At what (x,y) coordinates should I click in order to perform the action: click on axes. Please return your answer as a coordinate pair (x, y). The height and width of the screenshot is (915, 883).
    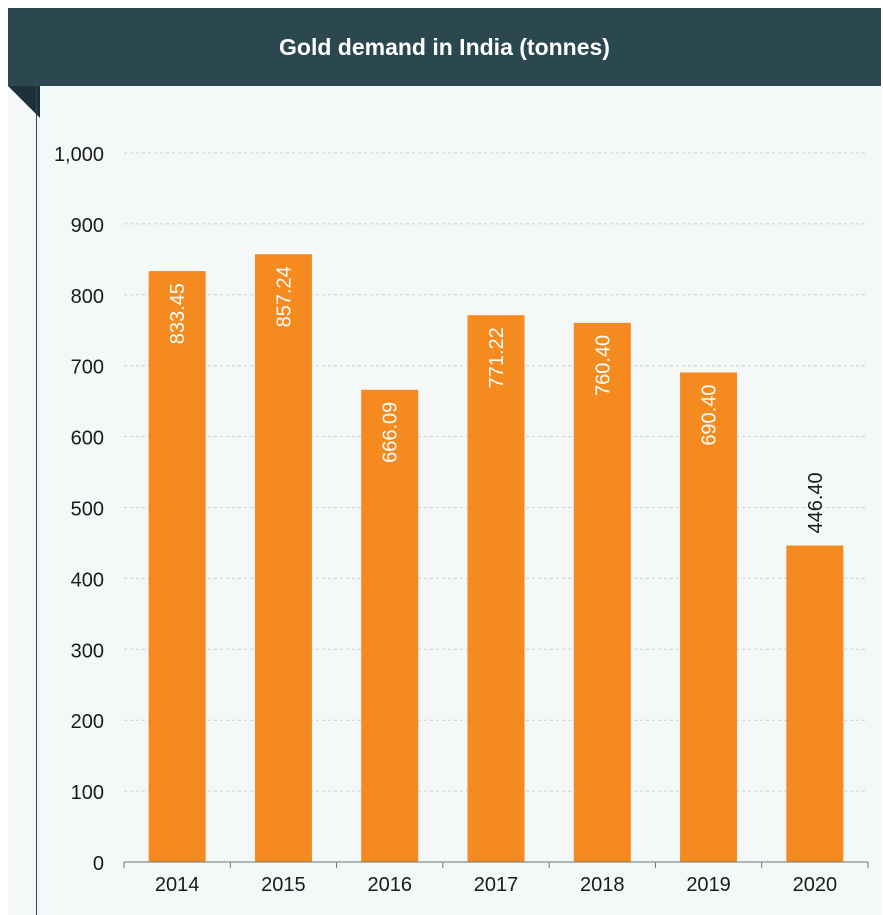
    Looking at the image, I should click on (496, 864).